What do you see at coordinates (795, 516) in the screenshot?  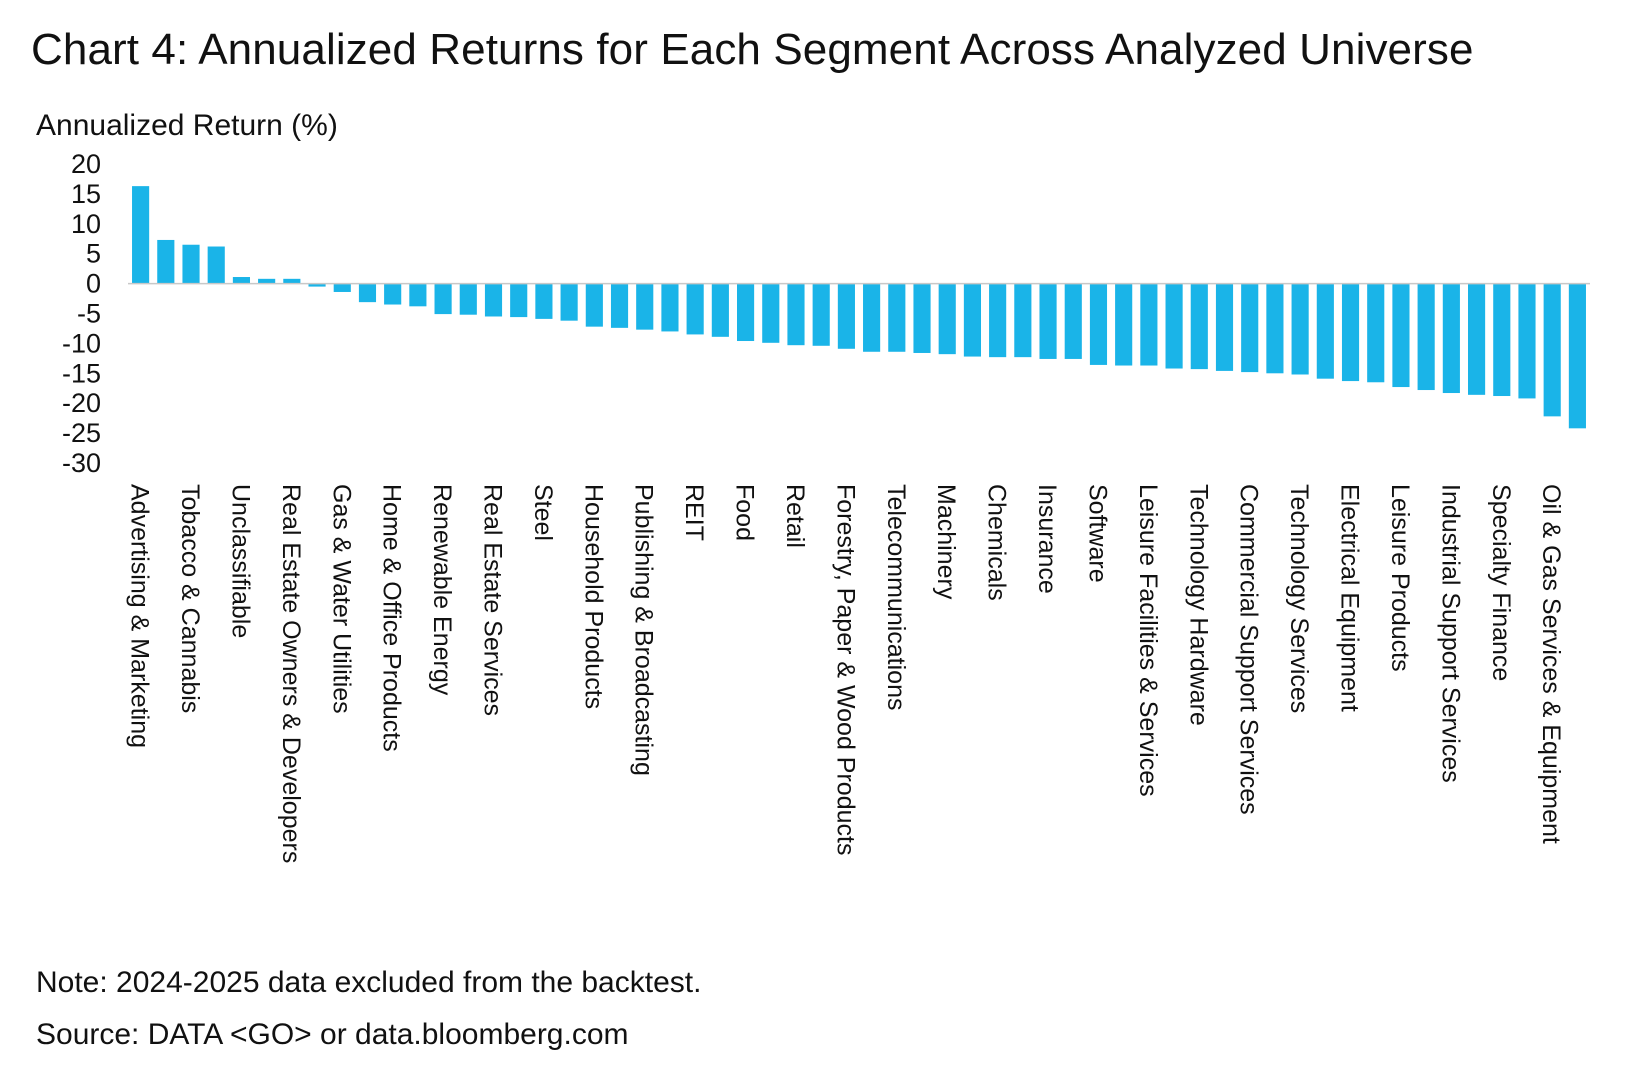 I see `x-category-label: Retail` at bounding box center [795, 516].